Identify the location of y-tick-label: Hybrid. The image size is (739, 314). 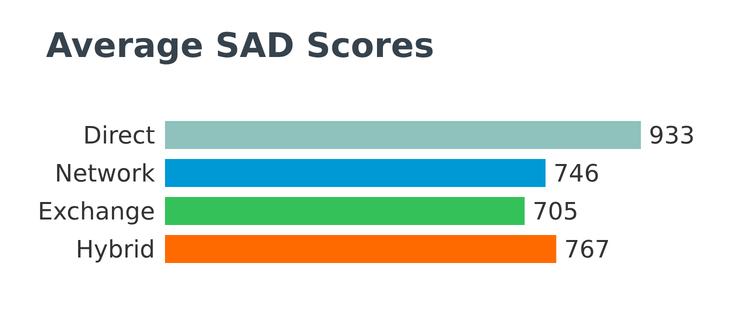
(115, 250).